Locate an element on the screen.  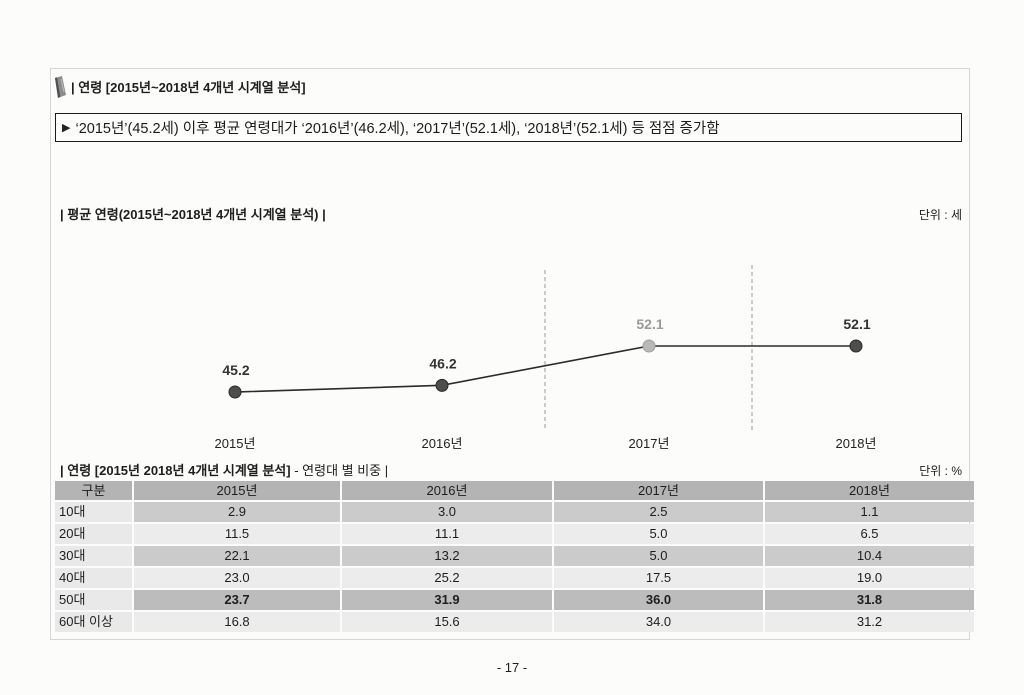
table-header-cell: 2016년 is located at coordinates (447, 490).